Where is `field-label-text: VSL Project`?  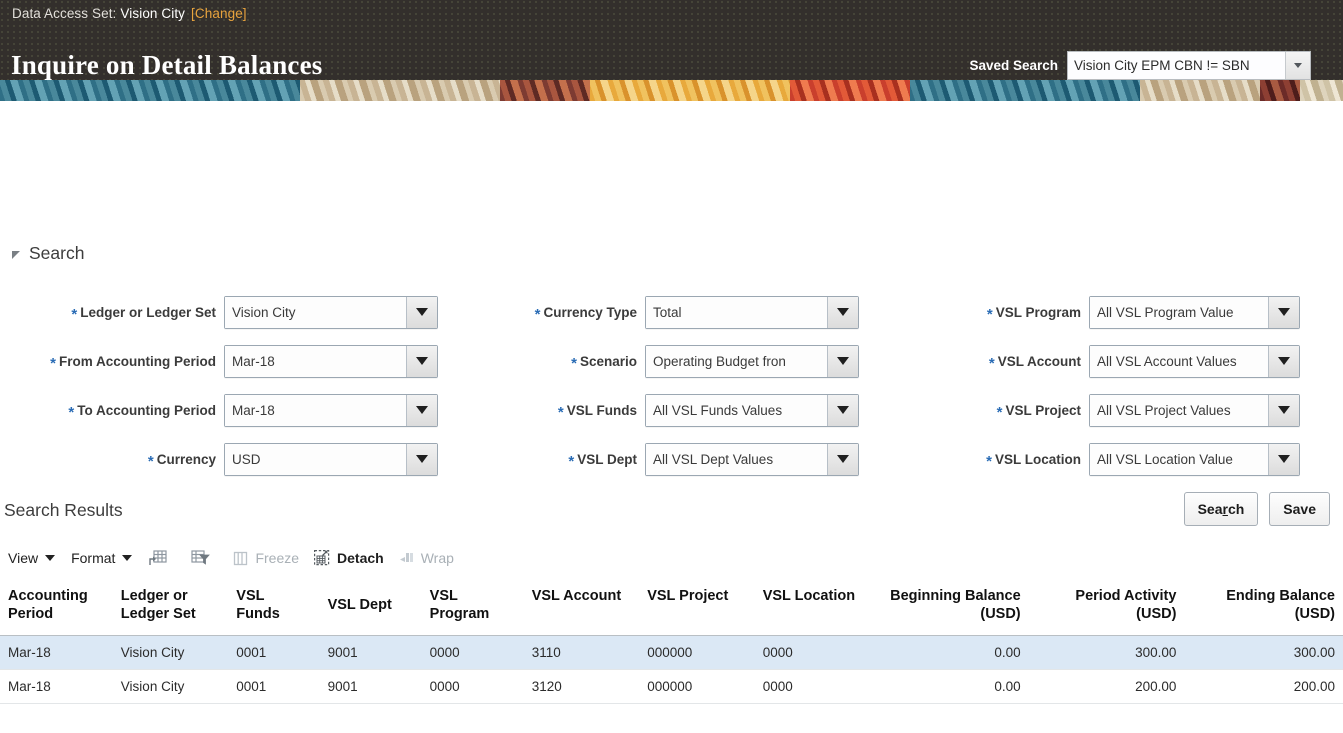 field-label-text: VSL Project is located at coordinates (1043, 410).